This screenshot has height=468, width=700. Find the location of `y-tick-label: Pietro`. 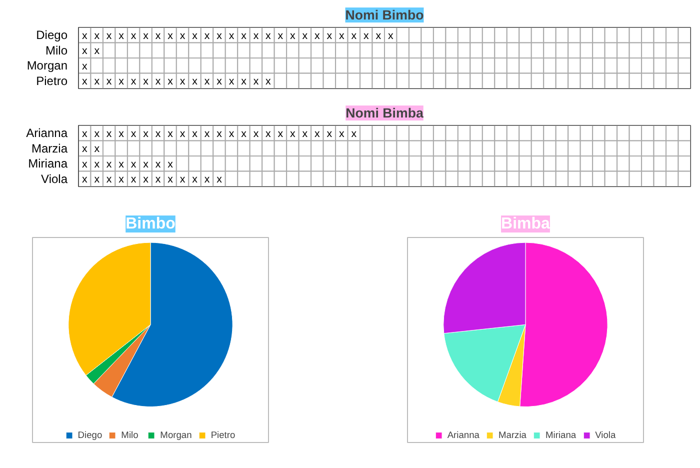

y-tick-label: Pietro is located at coordinates (52, 81).